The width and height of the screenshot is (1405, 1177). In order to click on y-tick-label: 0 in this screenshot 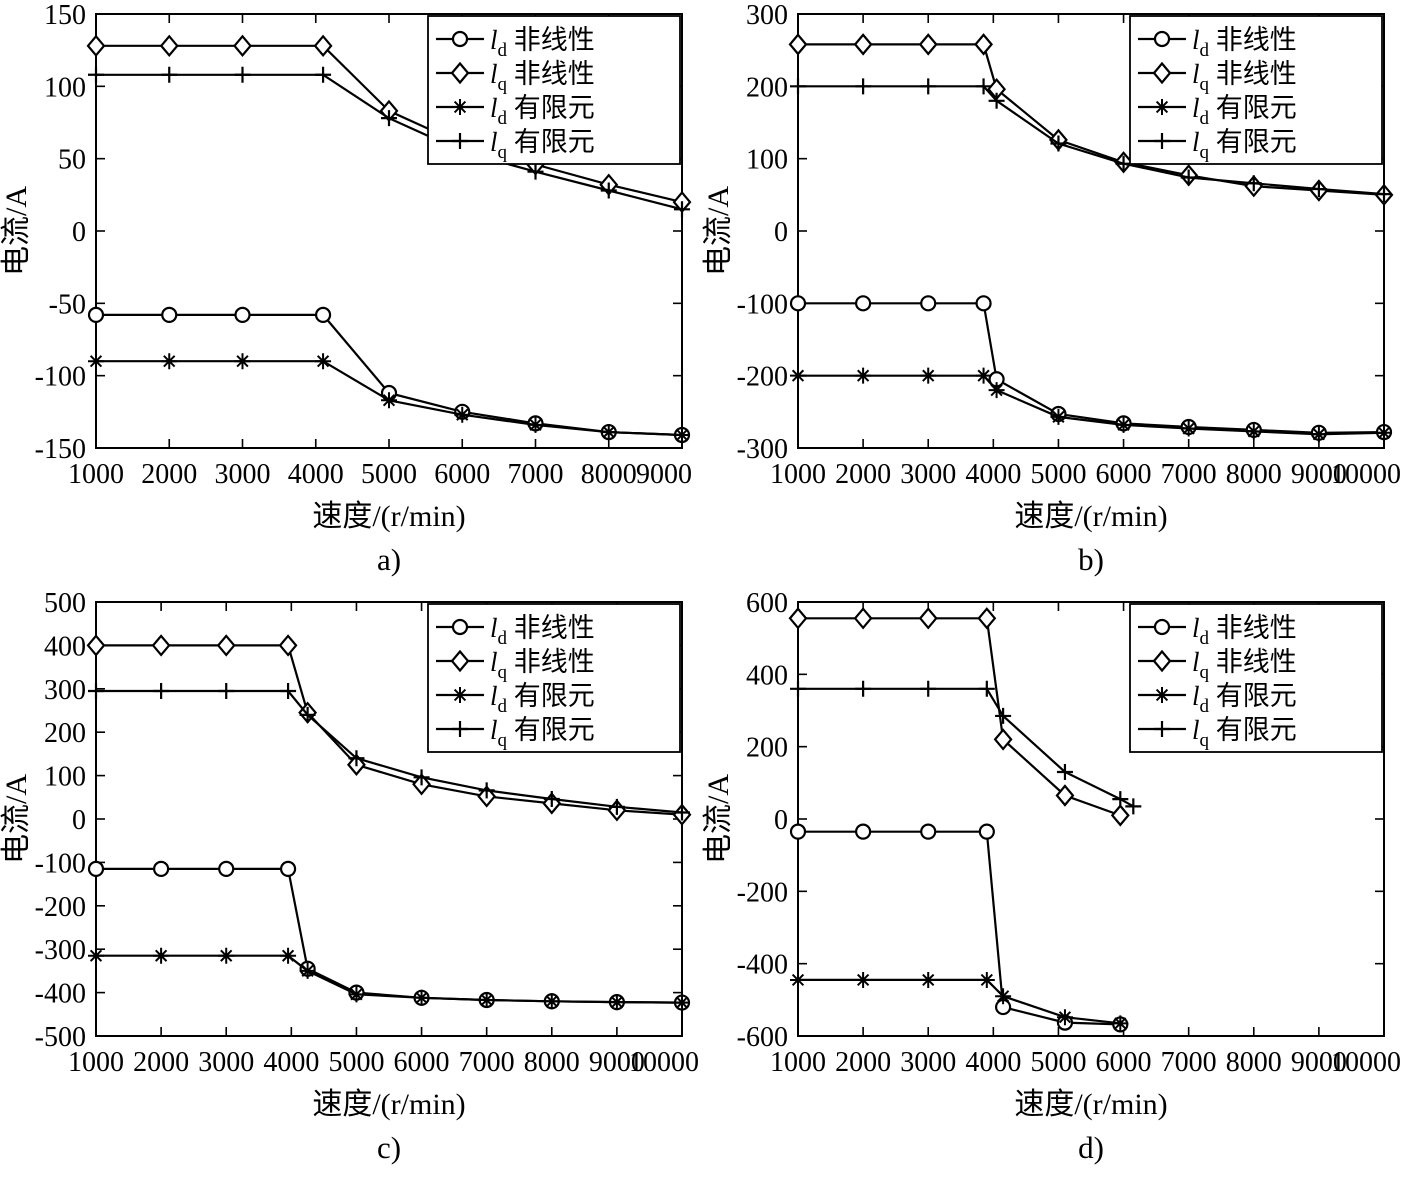, I will do `click(79, 820)`.